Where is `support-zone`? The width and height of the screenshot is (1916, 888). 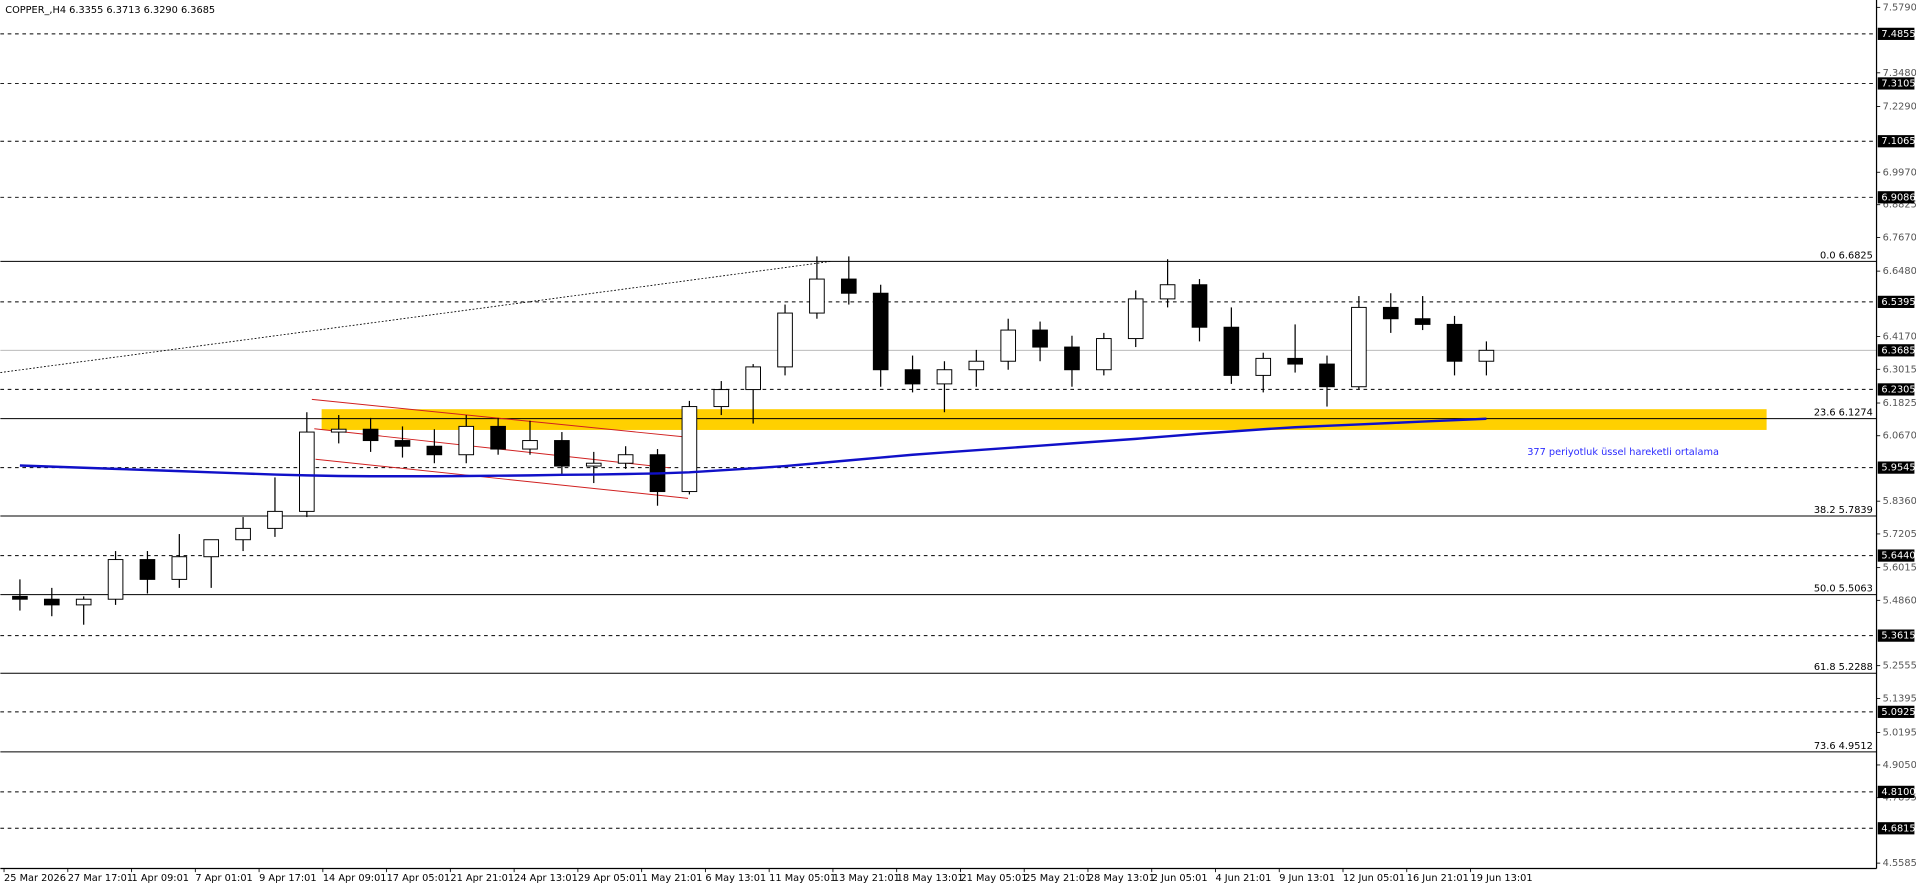 support-zone is located at coordinates (1044, 419).